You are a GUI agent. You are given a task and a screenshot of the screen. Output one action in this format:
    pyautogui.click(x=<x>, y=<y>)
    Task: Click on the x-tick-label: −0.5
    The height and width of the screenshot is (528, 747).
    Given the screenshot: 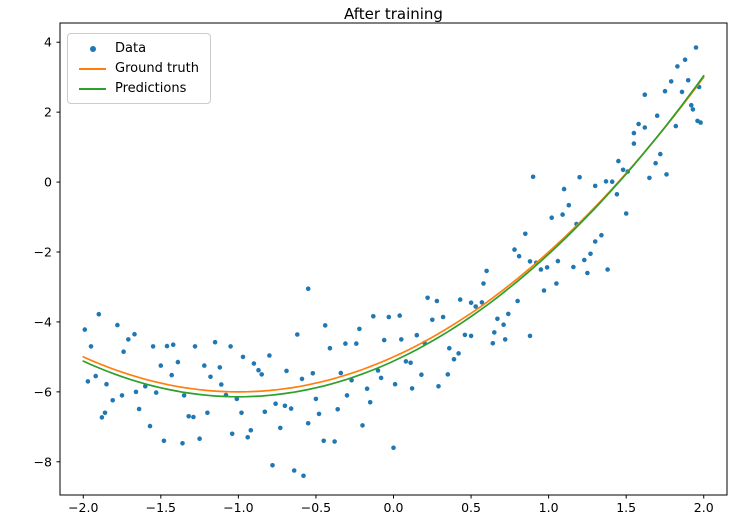 What is the action you would take?
    pyautogui.click(x=316, y=507)
    